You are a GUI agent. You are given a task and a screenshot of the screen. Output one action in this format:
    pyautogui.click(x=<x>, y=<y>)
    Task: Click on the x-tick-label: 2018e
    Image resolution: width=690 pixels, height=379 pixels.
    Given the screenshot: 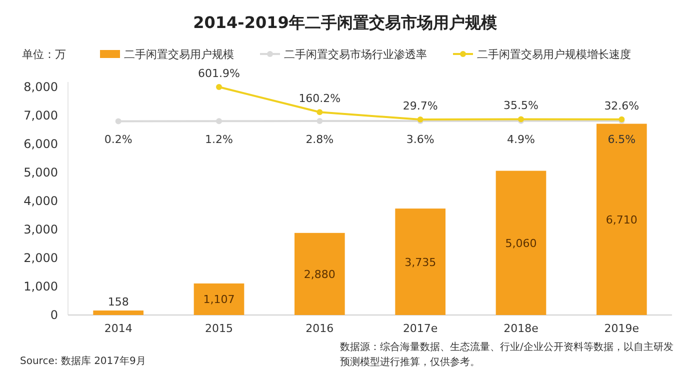 What is the action you would take?
    pyautogui.click(x=521, y=328)
    